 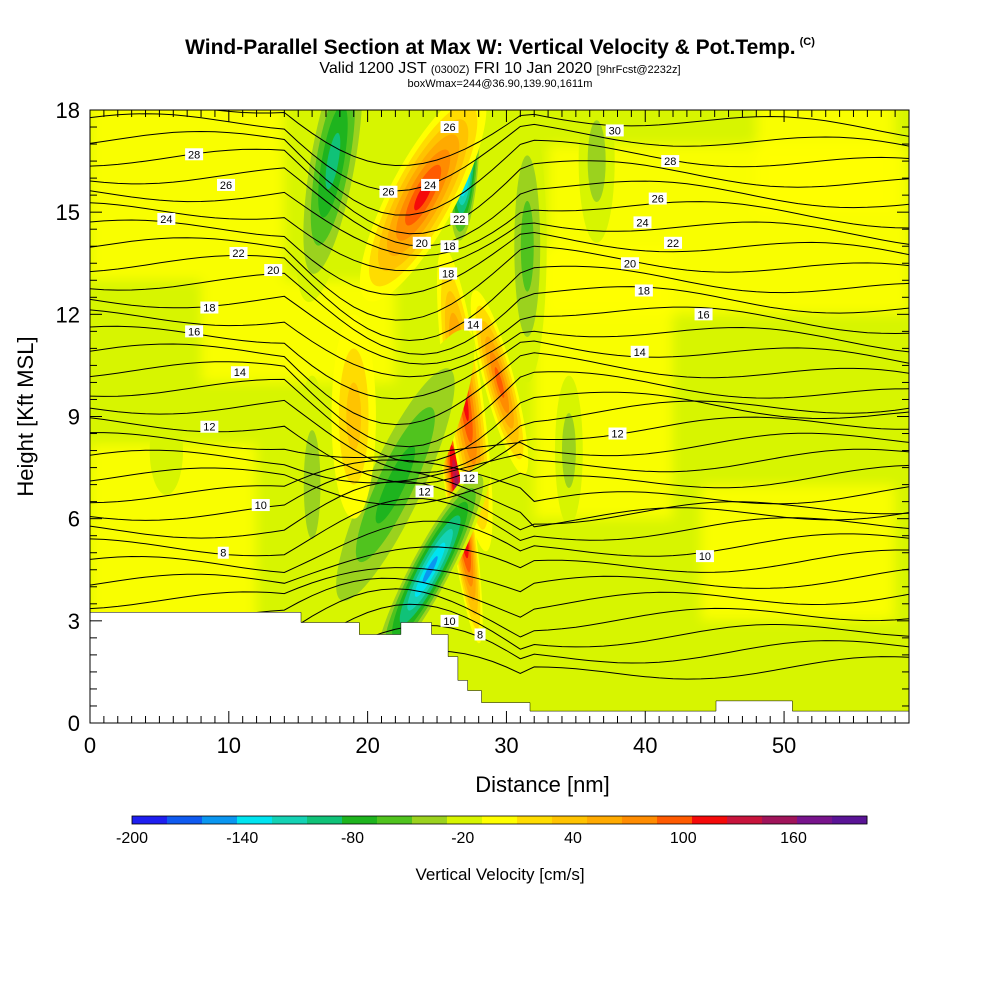 I want to click on x-tick-label: 30, so click(x=506, y=745).